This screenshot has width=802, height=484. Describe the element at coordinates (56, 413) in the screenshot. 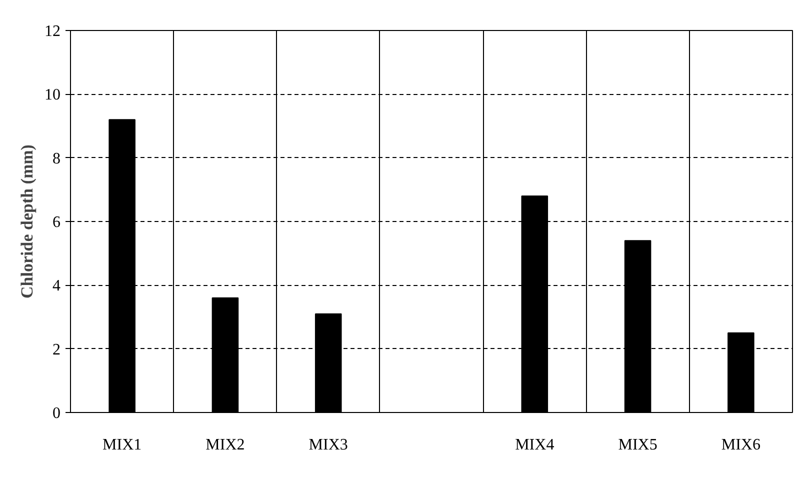

I see `y-tick-label: 0` at that location.